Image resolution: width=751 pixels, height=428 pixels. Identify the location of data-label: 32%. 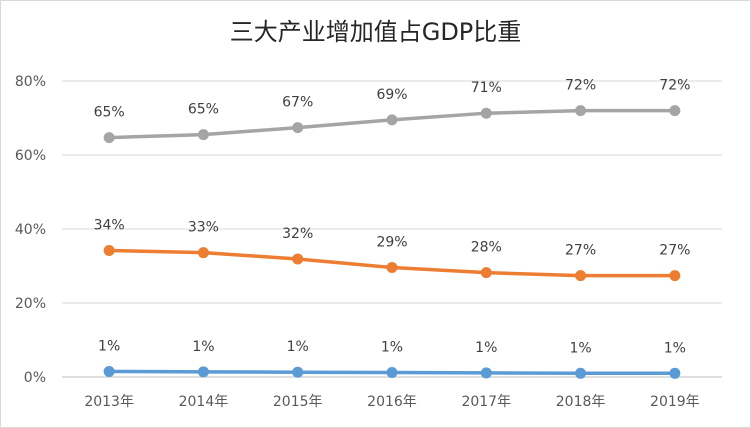
(297, 234).